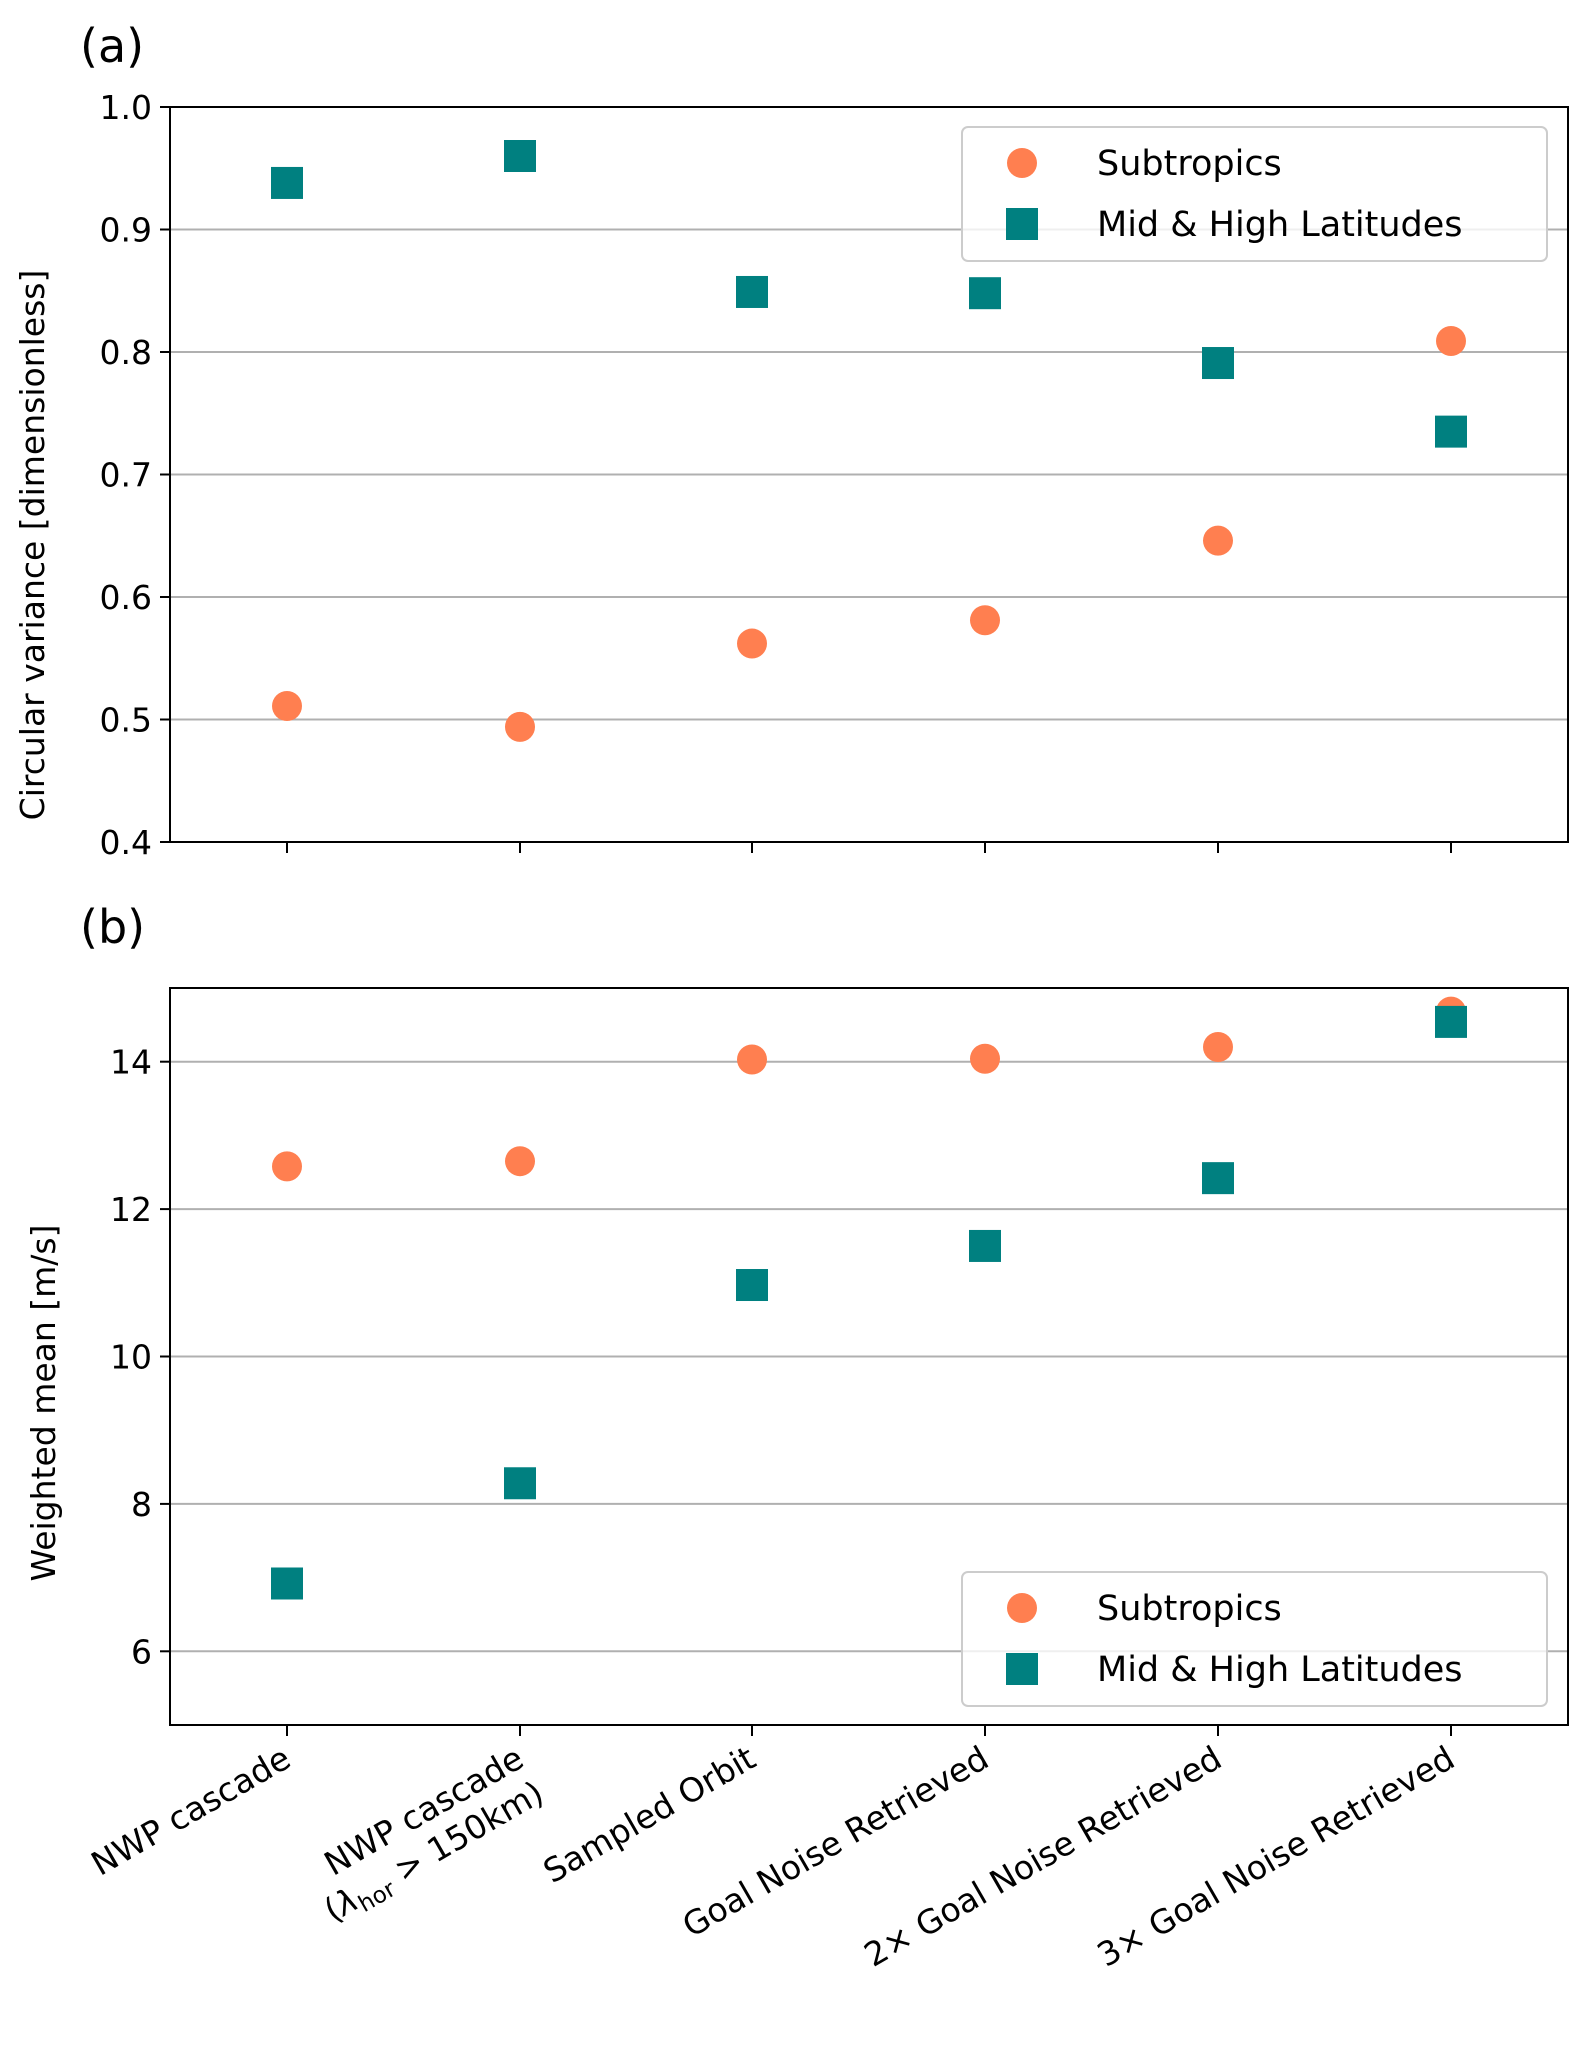  I want to click on panel-a-legend: Subtropics Mid & High Latitudes, so click(1254, 194).